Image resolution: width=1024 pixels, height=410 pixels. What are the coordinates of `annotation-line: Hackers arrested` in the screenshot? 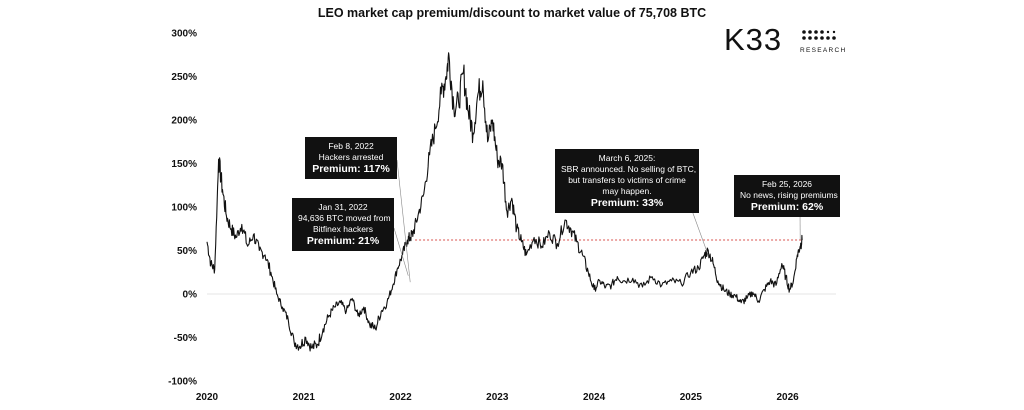 It's located at (351, 157).